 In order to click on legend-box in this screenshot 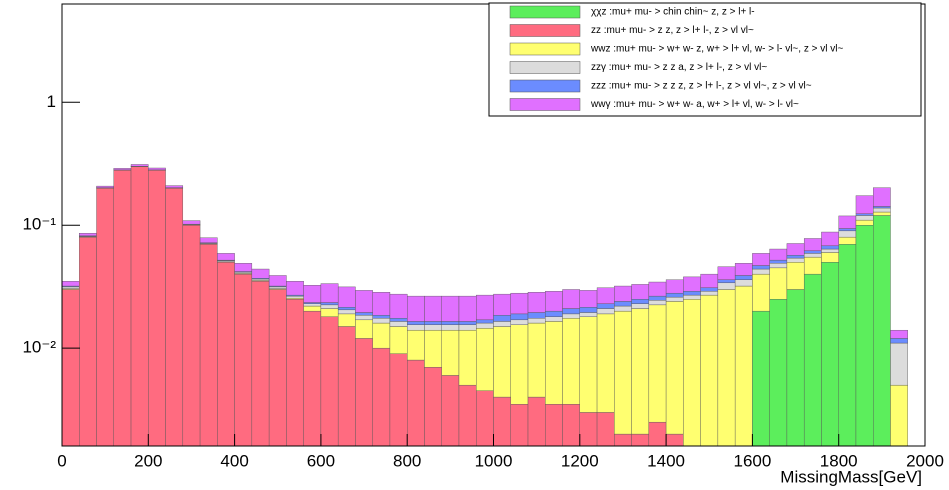, I will do `click(705, 59)`.